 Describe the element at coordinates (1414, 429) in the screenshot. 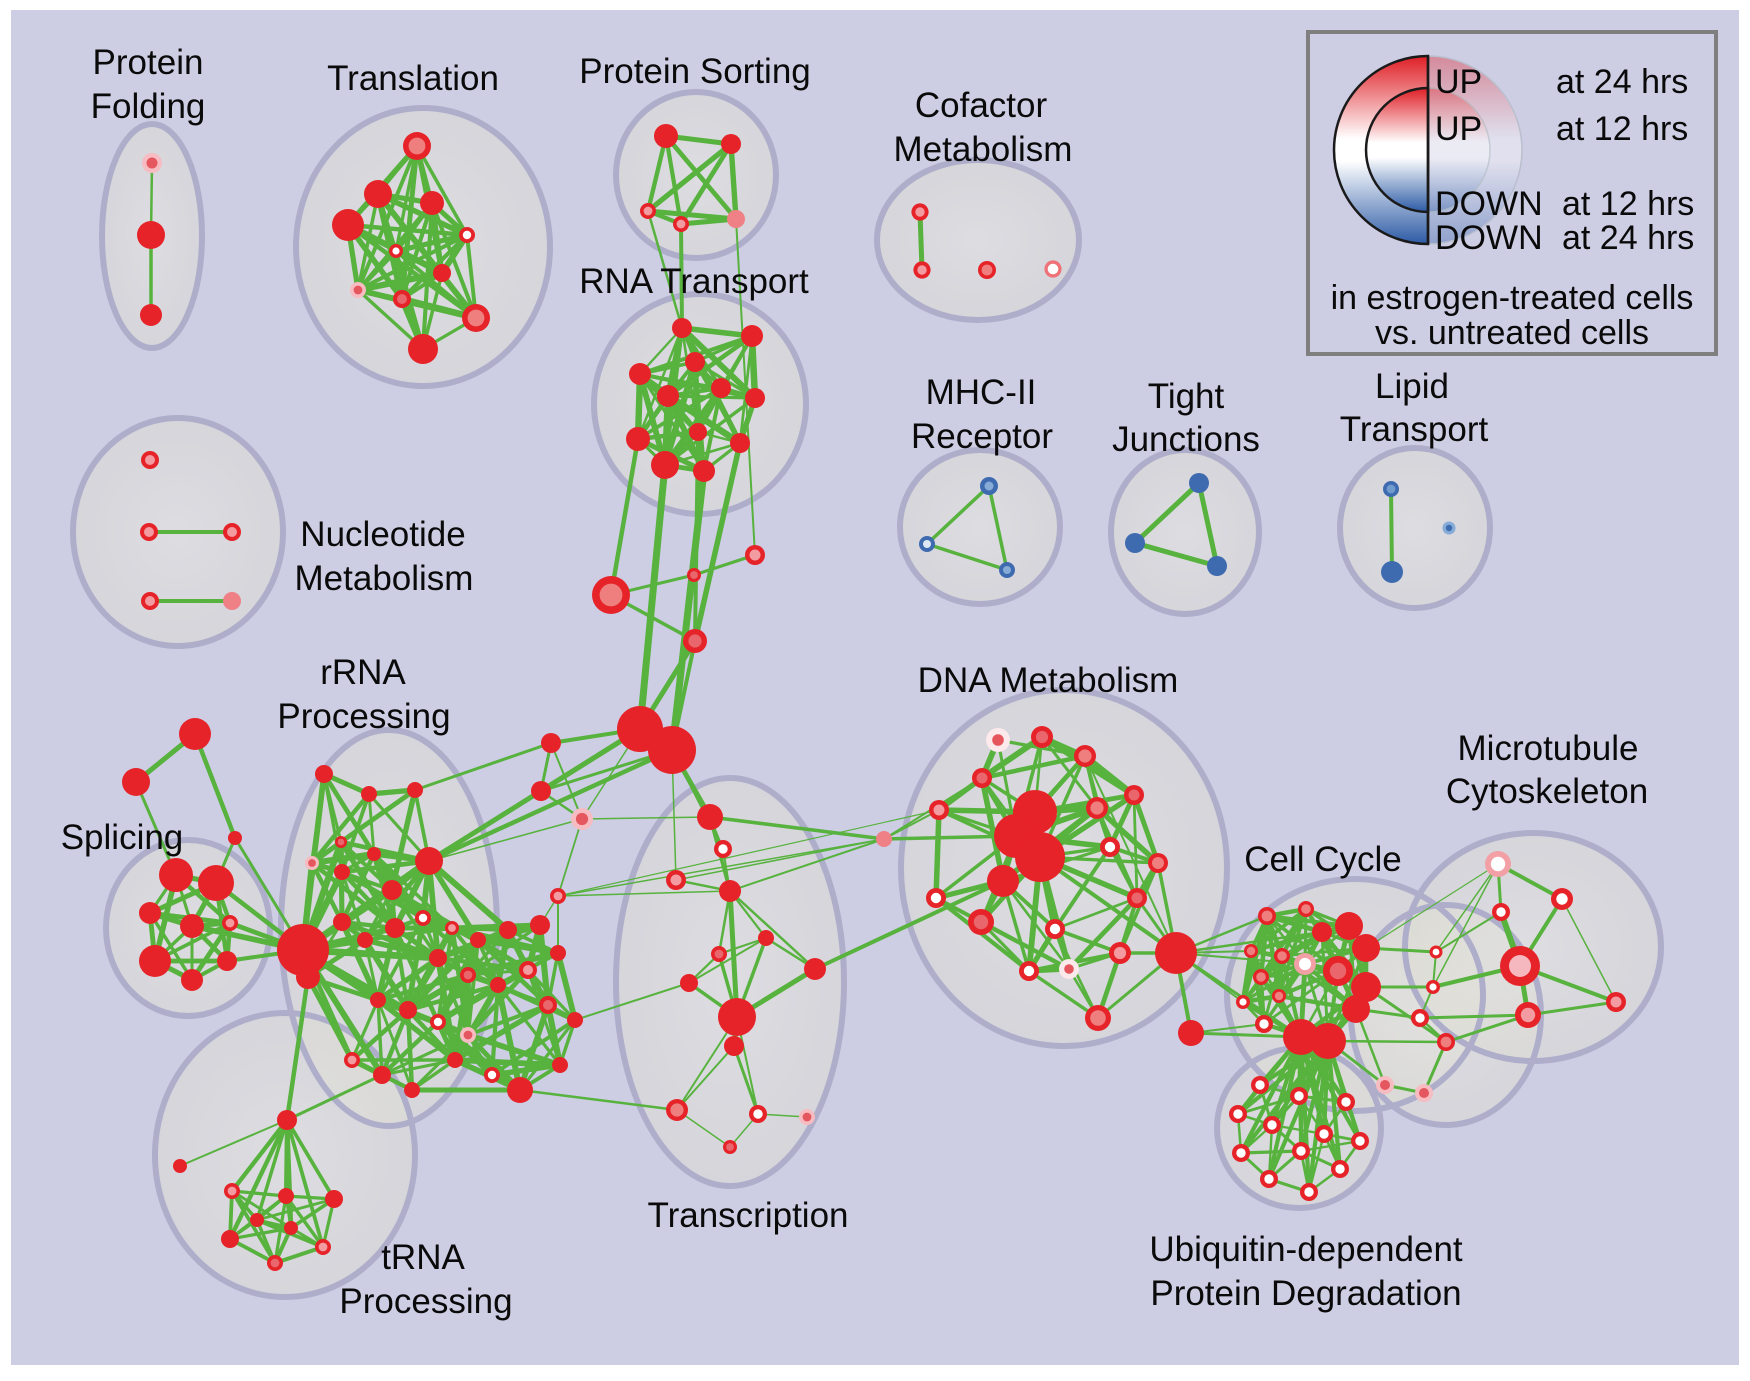

I see `svg-text: Transport` at that location.